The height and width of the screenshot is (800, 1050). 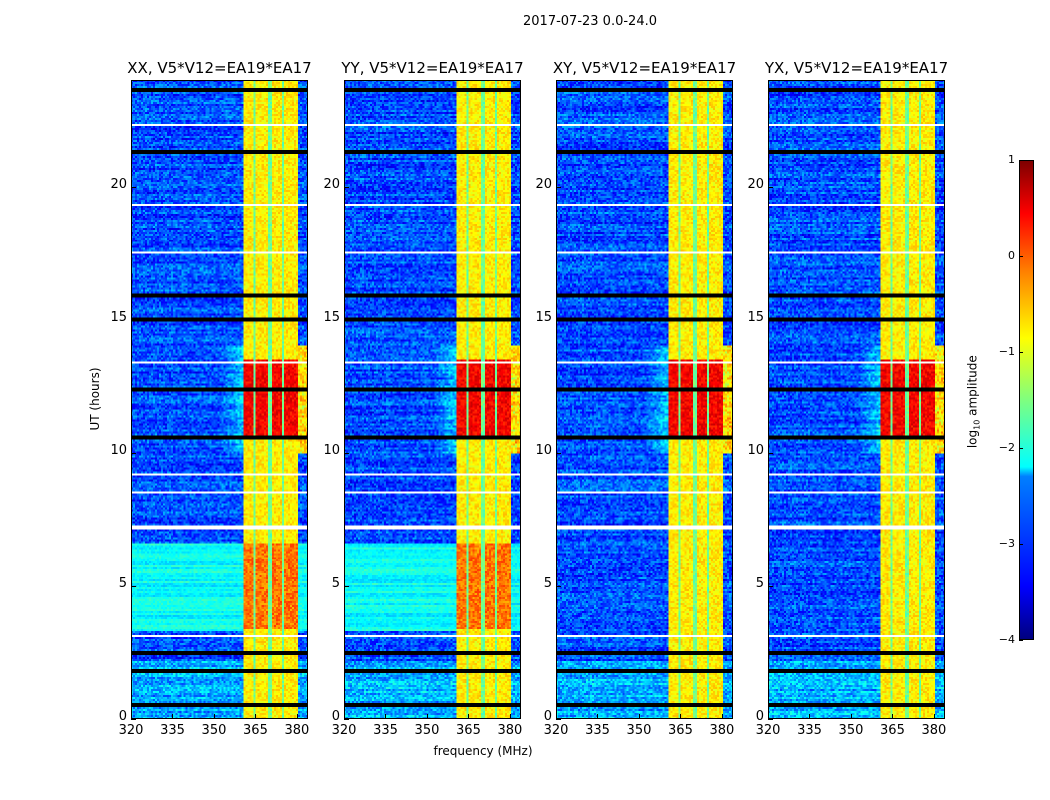 I want to click on colorbar-label: log10 amplitude, so click(x=974, y=402).